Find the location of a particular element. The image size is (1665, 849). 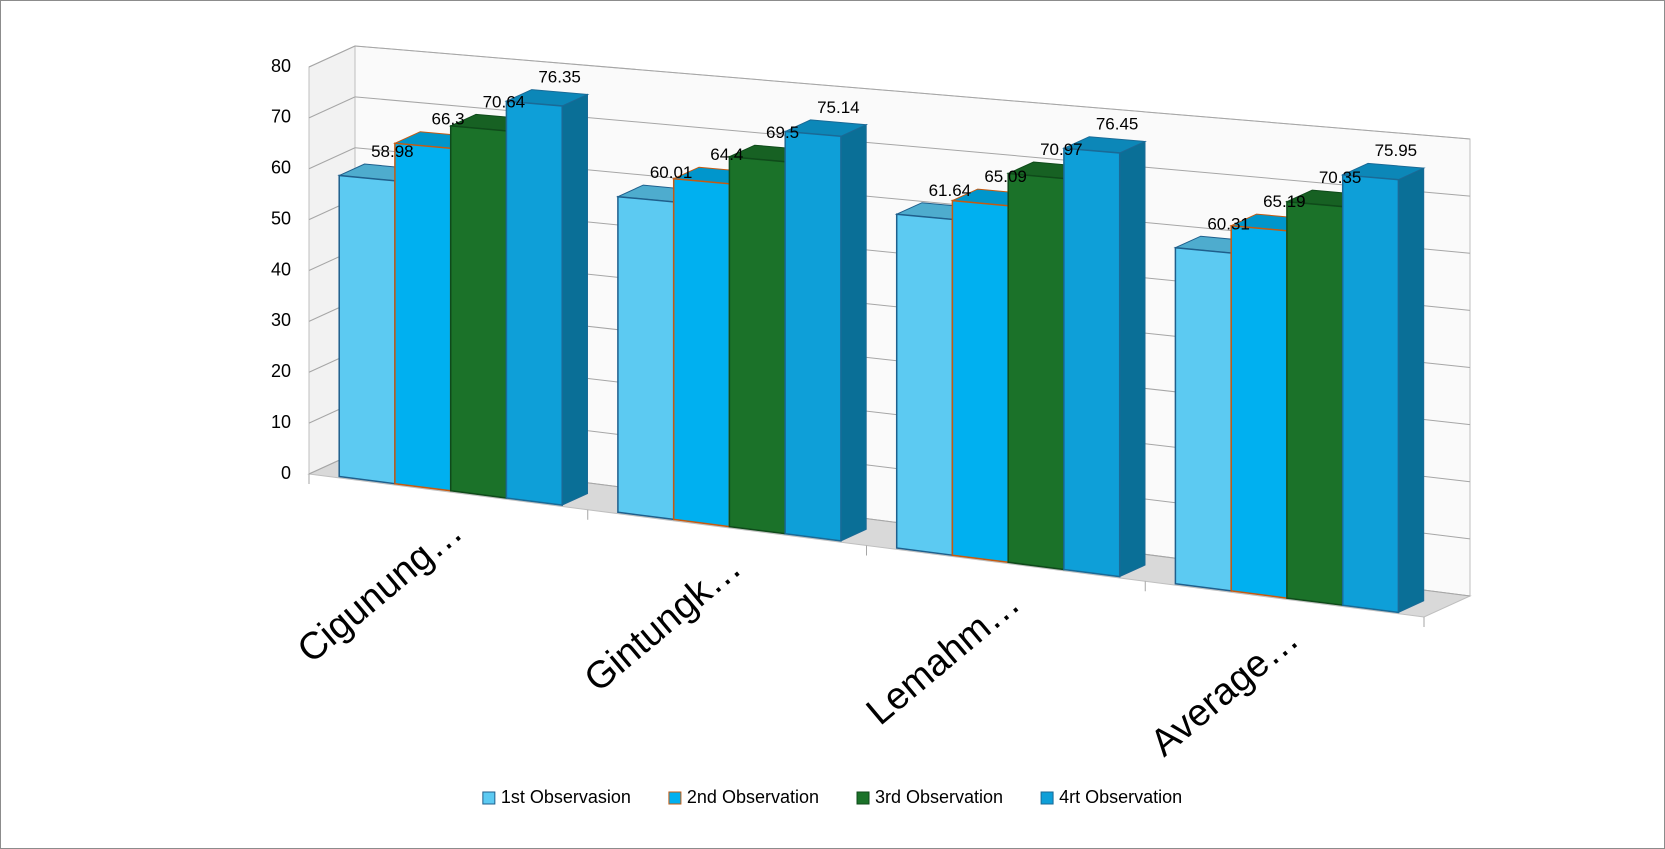

value-label: 60.01 is located at coordinates (671, 172).